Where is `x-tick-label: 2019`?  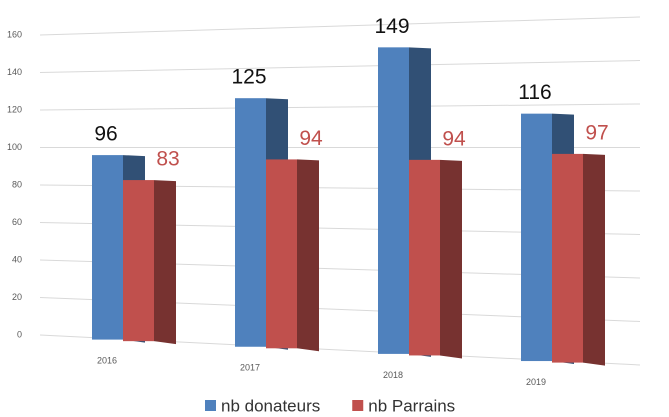
x-tick-label: 2019 is located at coordinates (536, 382).